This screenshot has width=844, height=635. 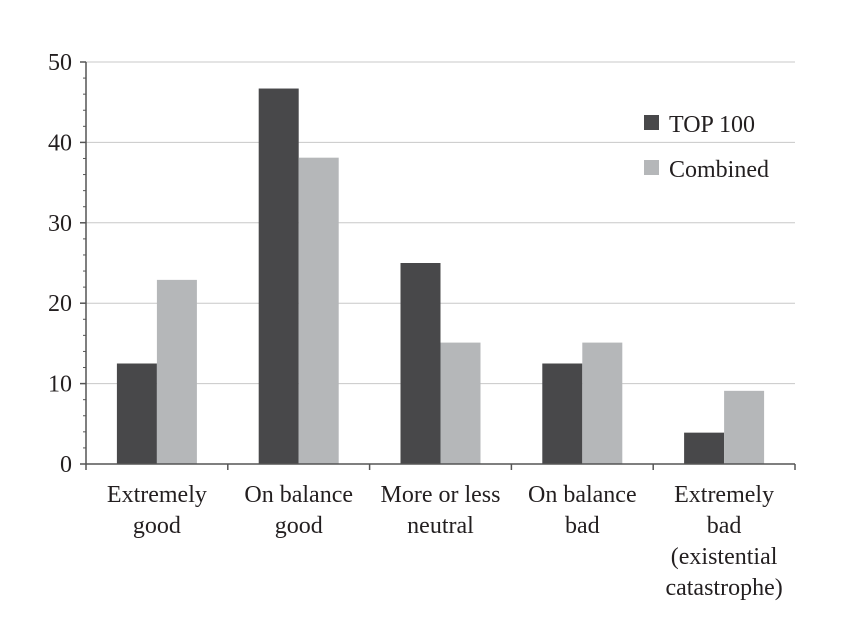 I want to click on legend-label: TOP 100, so click(x=712, y=125).